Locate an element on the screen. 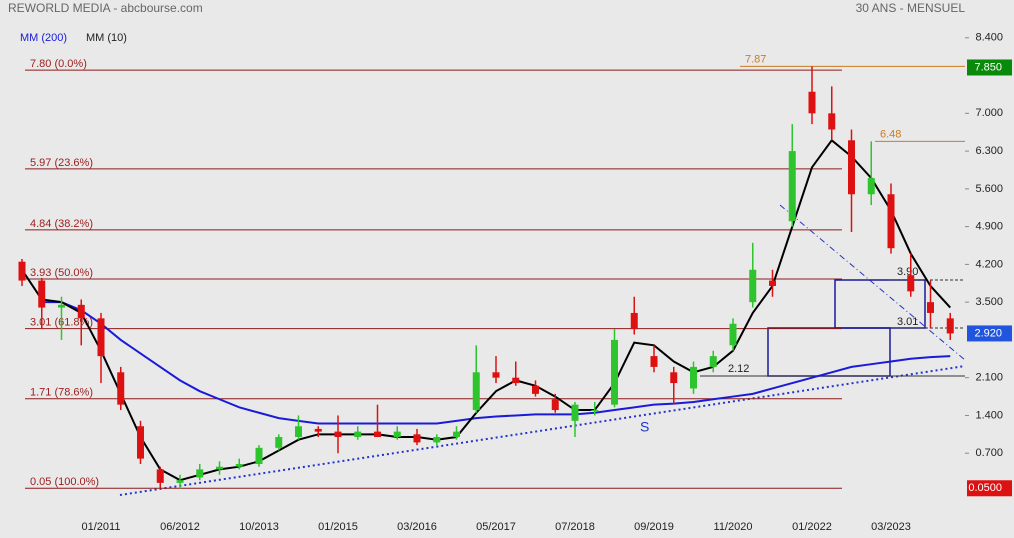  box-label: 2.12 is located at coordinates (738, 369).